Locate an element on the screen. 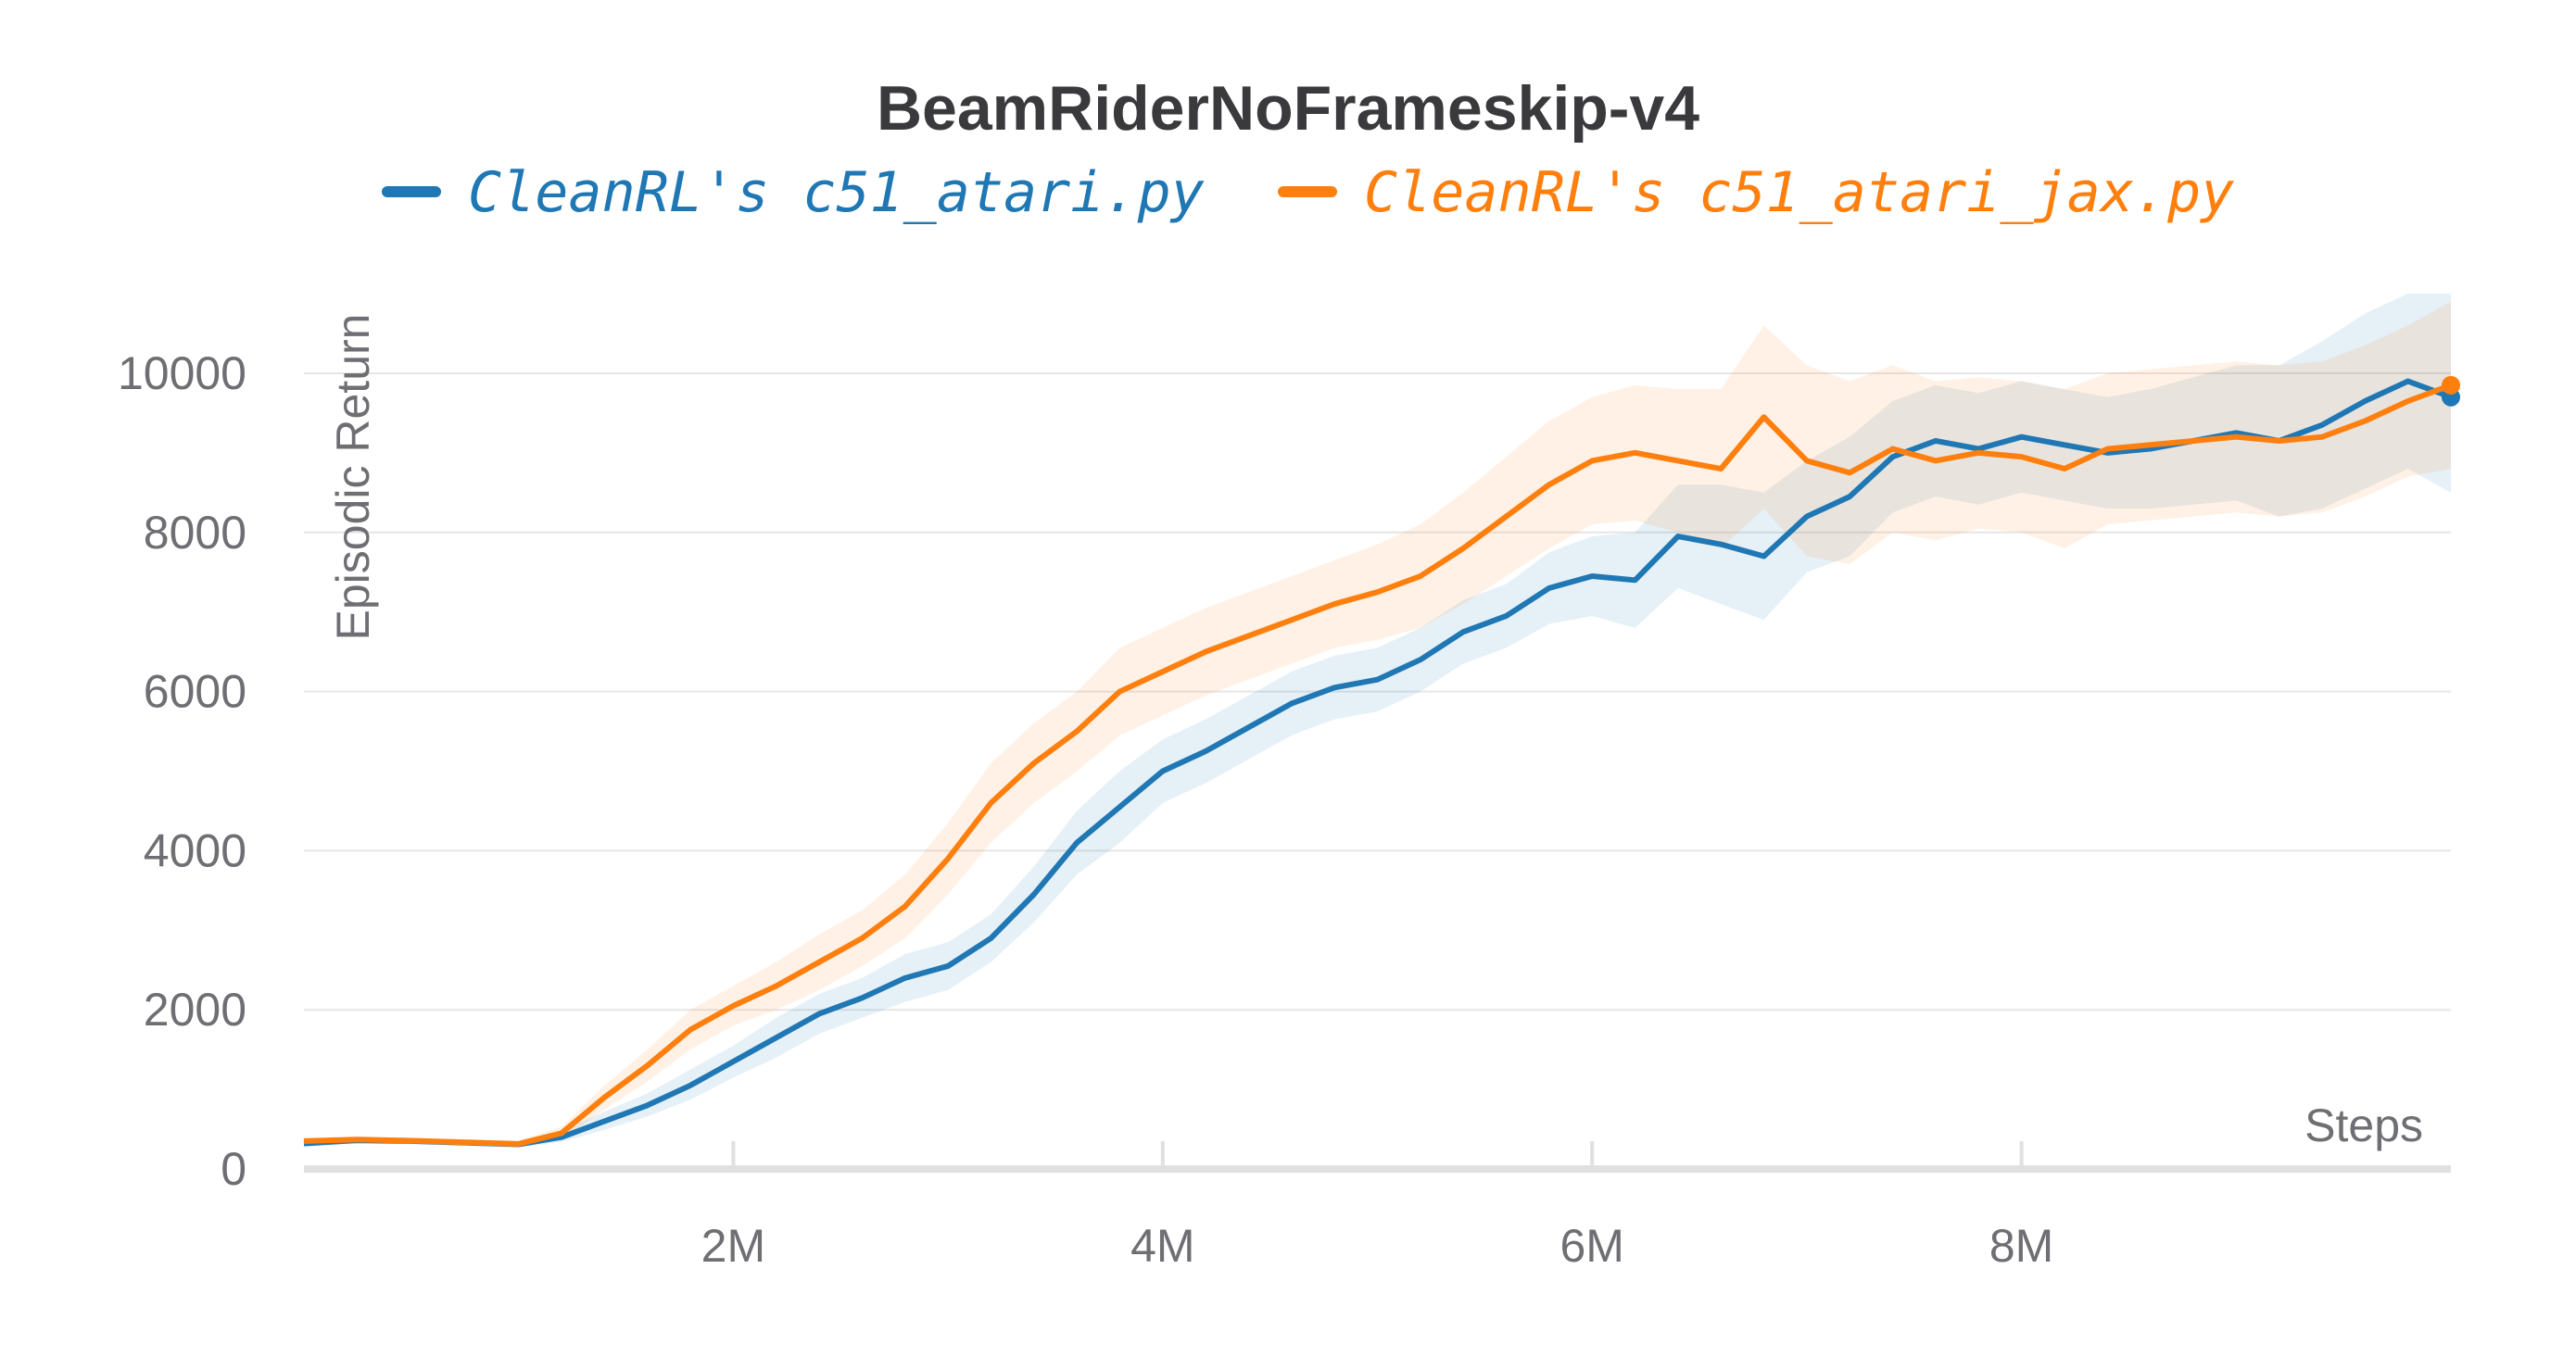  y-tick-label: 6000 is located at coordinates (195, 692).